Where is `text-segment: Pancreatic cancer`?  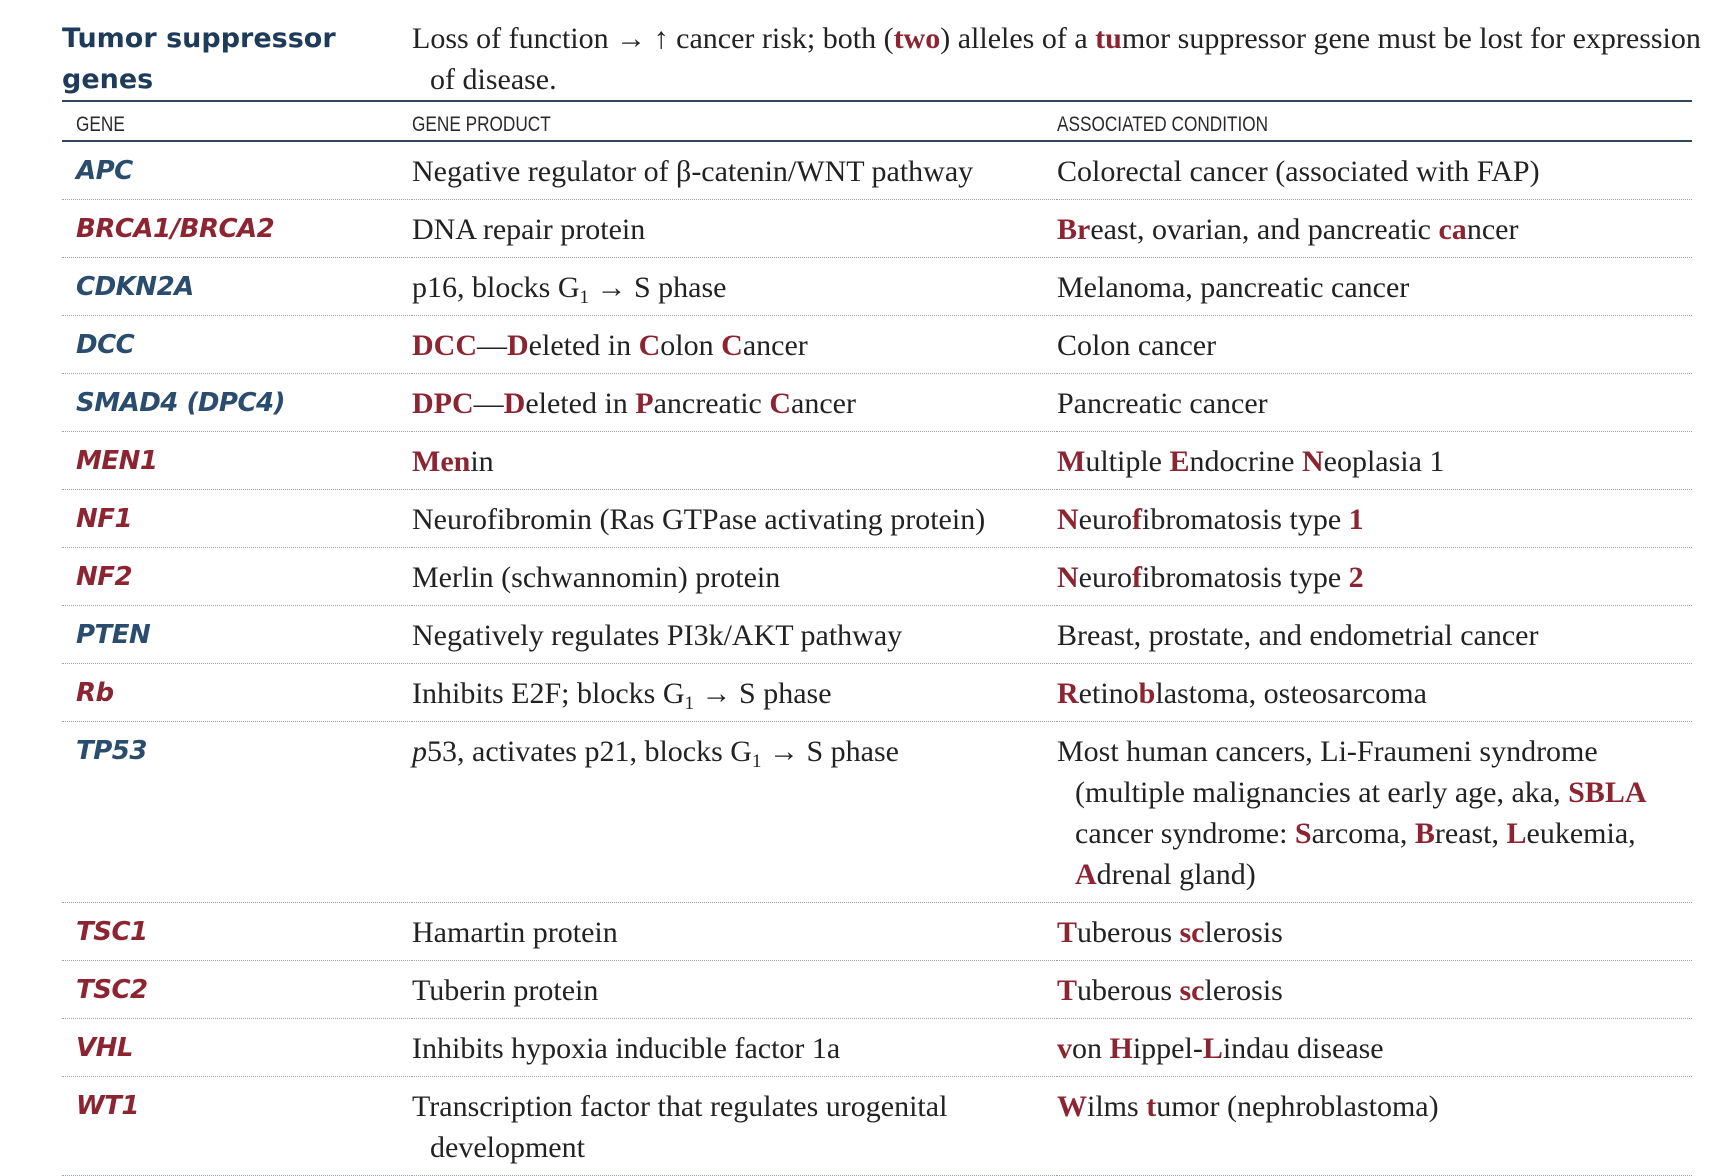
text-segment: Pancreatic cancer is located at coordinates (1162, 403).